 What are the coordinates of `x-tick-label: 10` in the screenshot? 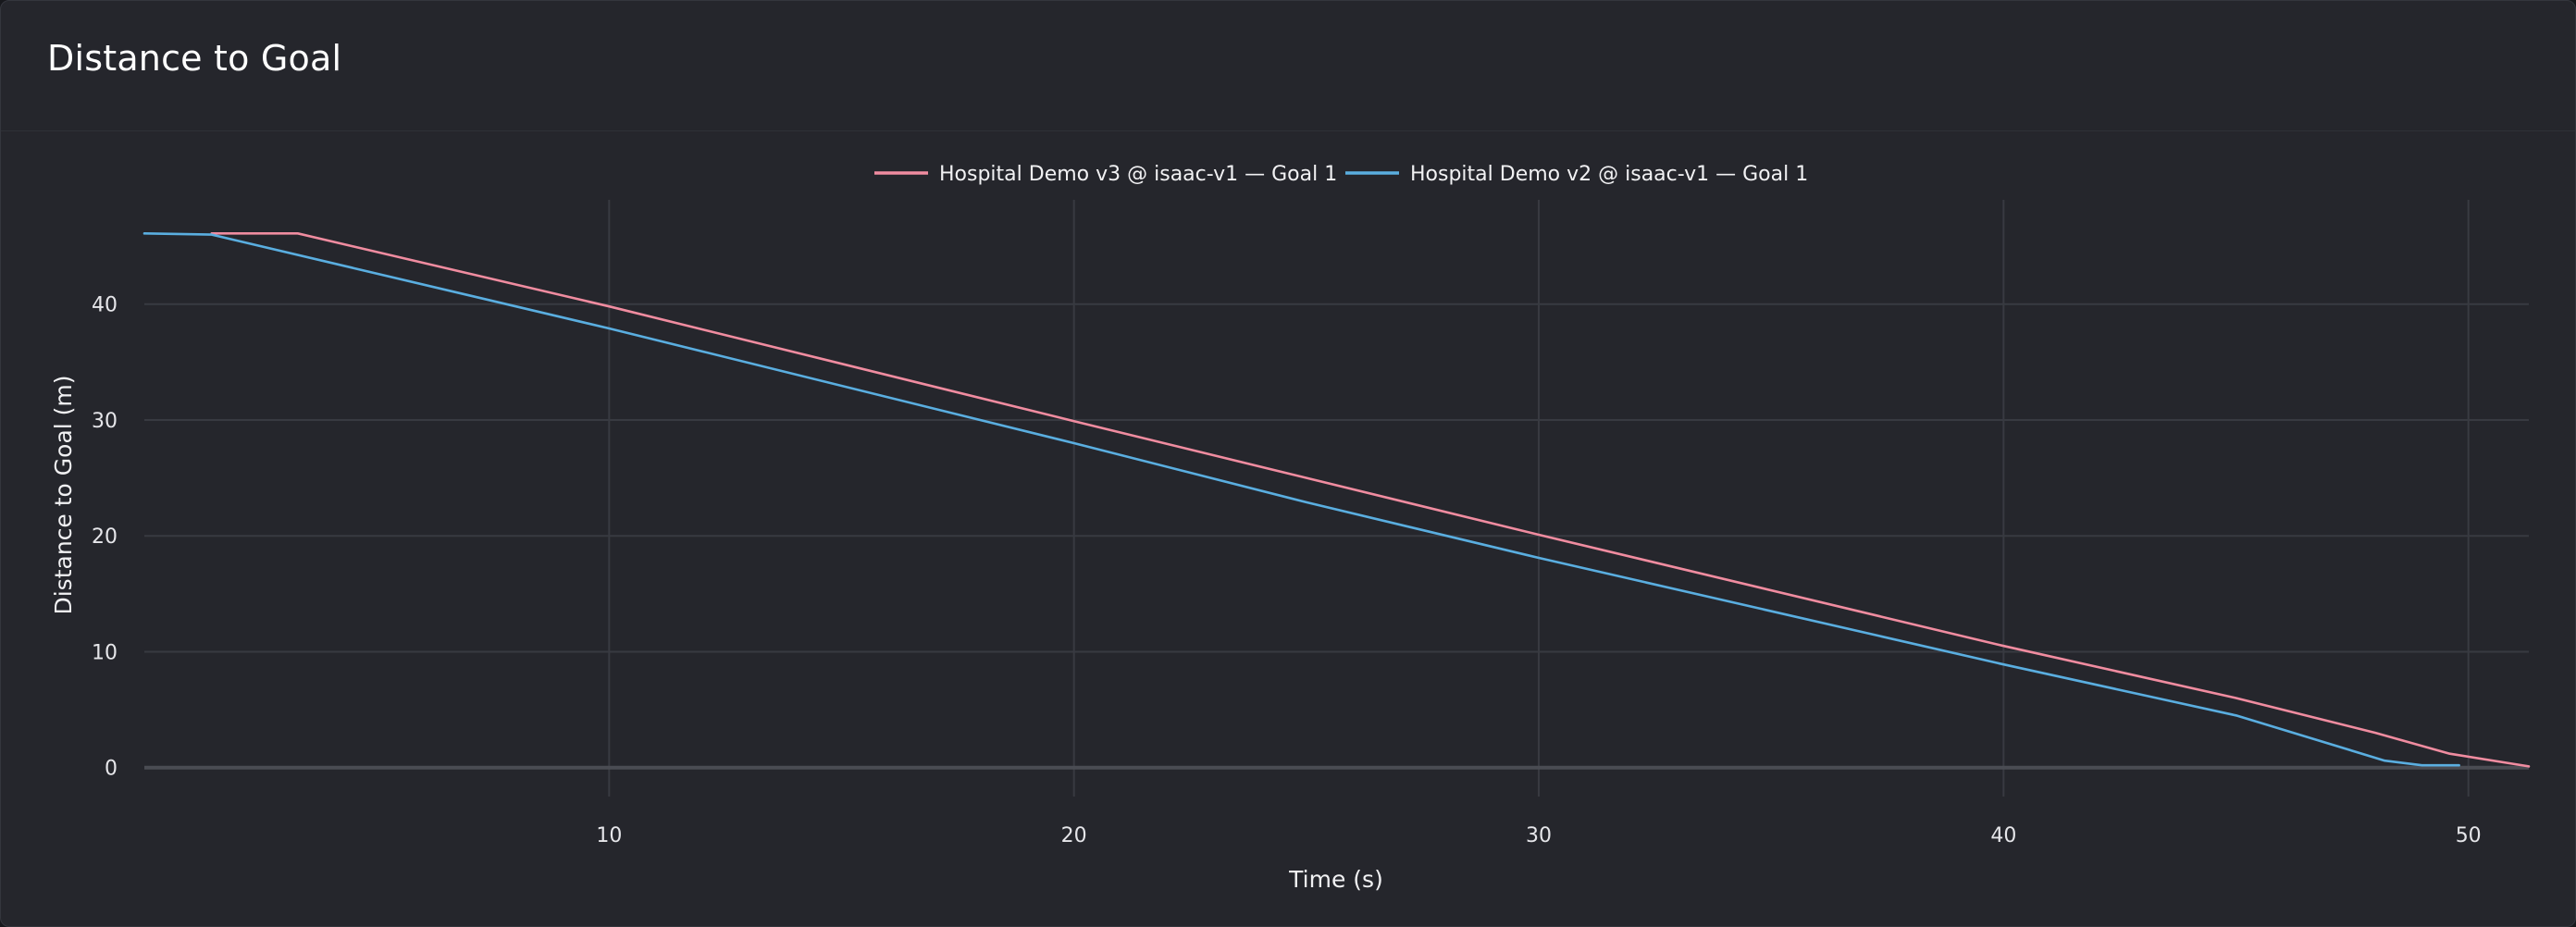 It's located at (609, 836).